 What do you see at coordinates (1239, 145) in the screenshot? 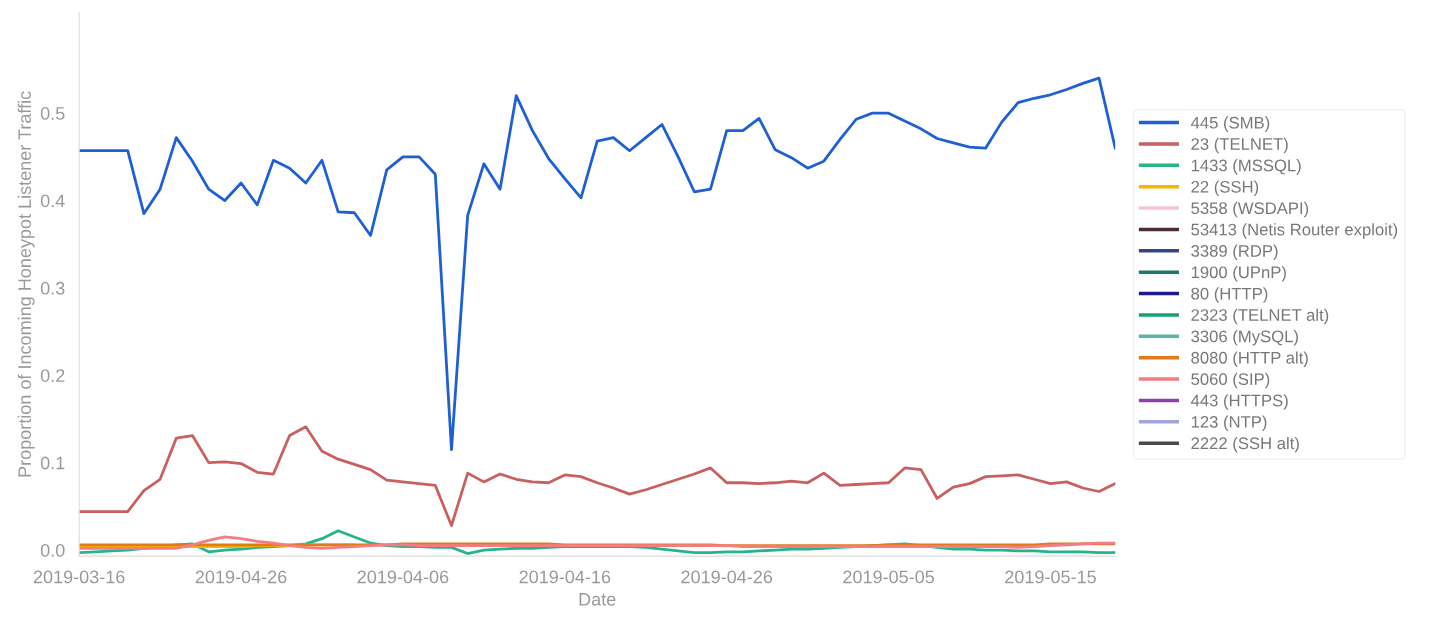
I see `legend-label: 23 (TELNET)` at bounding box center [1239, 145].